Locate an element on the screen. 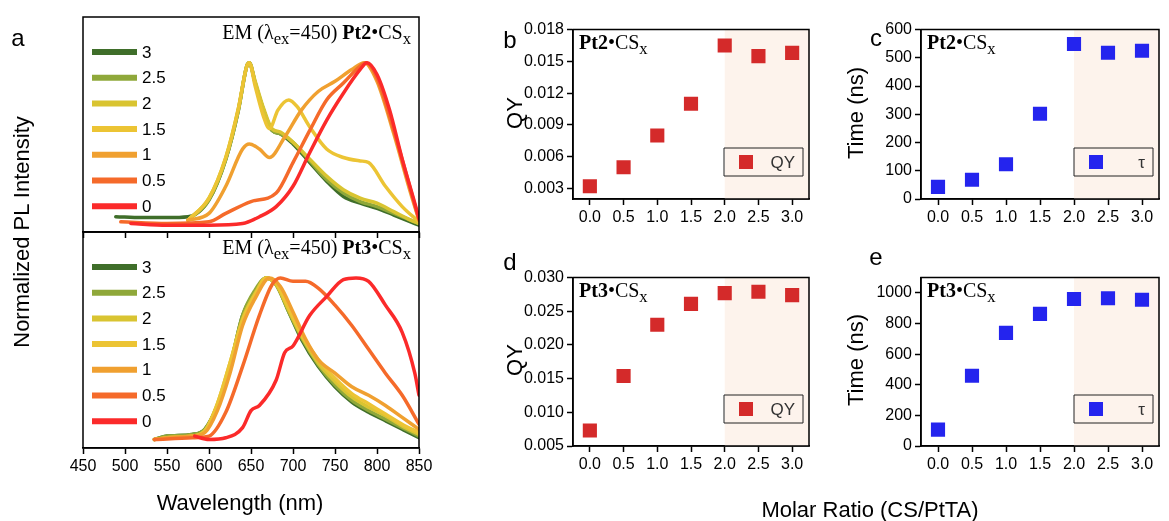  y-tick-label: 0.018 is located at coordinates (544, 29).